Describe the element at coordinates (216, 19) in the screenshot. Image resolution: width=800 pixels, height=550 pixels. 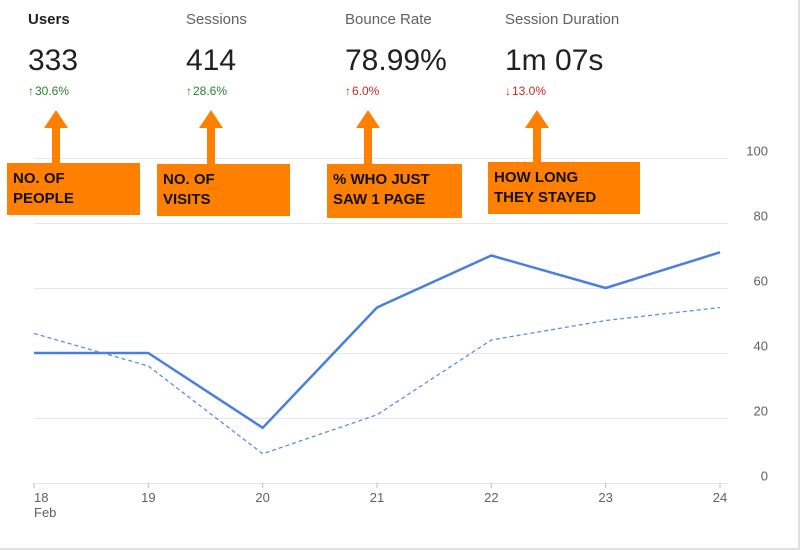
I see `metric-sessions-label: Sessions` at that location.